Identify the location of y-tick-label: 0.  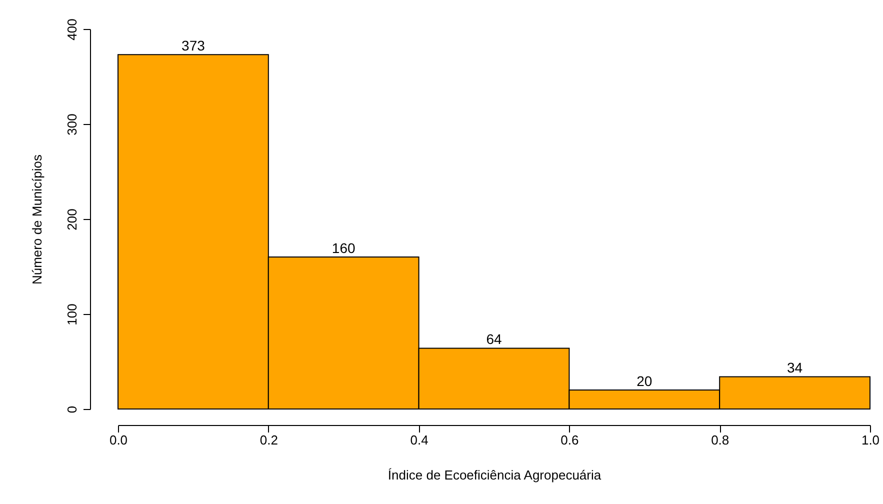
(72, 410).